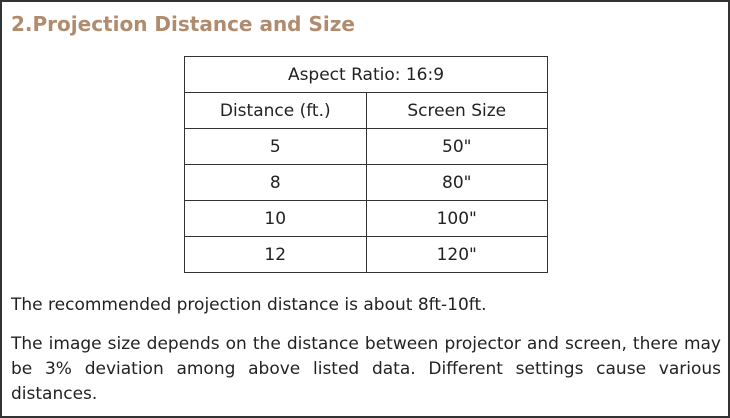 This screenshot has height=418, width=730. What do you see at coordinates (275, 146) in the screenshot?
I see `cell: 5` at bounding box center [275, 146].